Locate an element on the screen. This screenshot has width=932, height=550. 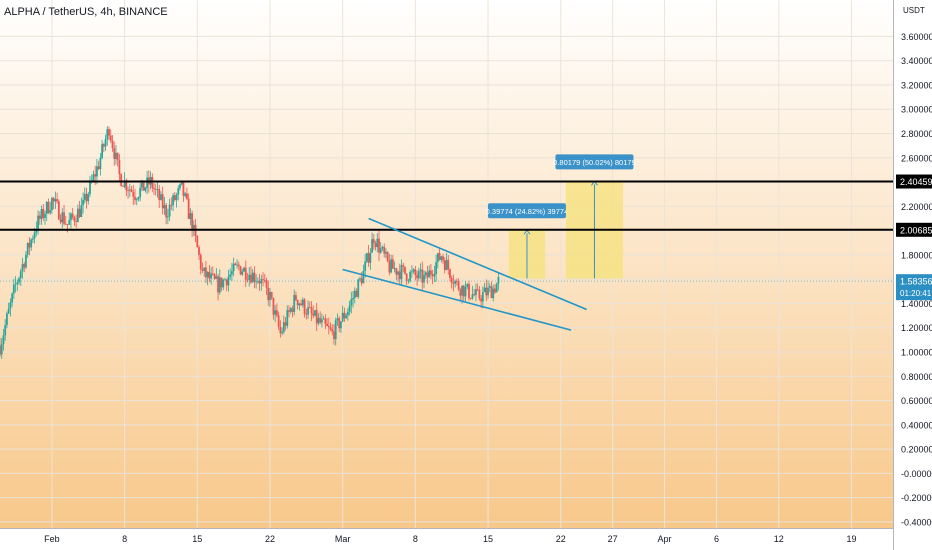
y-tick-label: 0.40000 is located at coordinates (916, 425).